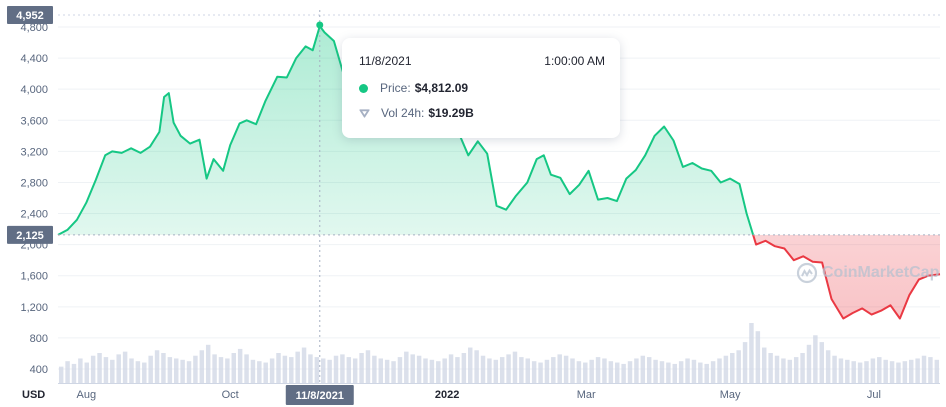 This screenshot has height=407, width=946. I want to click on y-tick-label: 4,400, so click(34, 59).